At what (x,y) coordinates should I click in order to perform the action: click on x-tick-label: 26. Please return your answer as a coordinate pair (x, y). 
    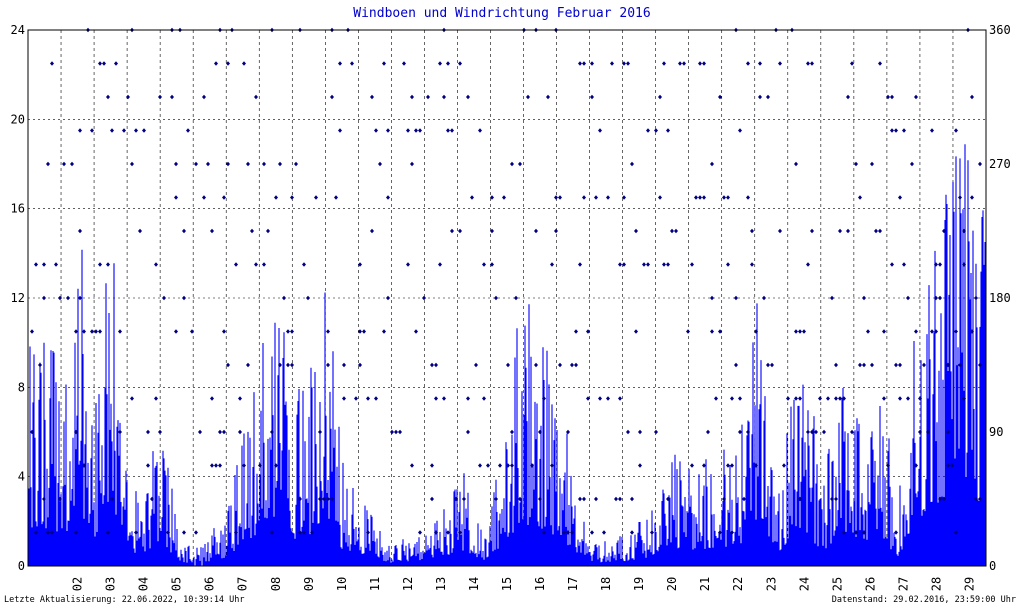
    Looking at the image, I should click on (870, 584).